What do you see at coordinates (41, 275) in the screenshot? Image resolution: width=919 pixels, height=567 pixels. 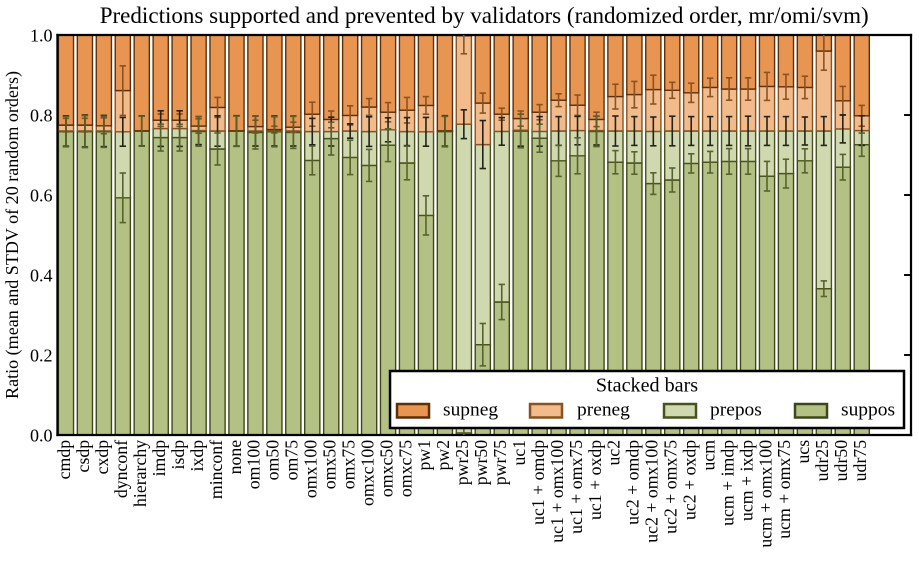 I see `svg-text: 0.4` at bounding box center [41, 275].